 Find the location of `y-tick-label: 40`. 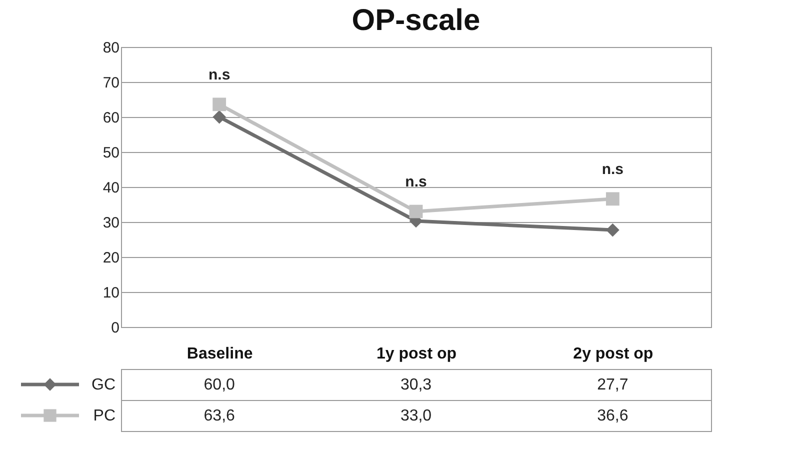

y-tick-label: 40 is located at coordinates (111, 188).